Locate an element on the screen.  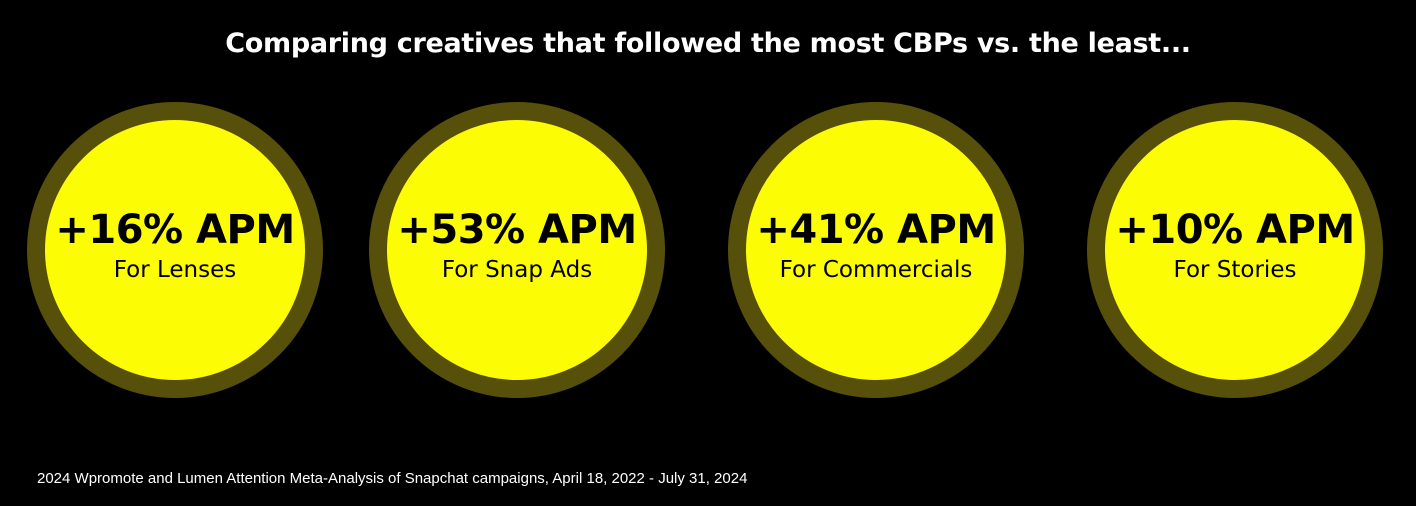
stat-label: For Snap Ads is located at coordinates (517, 270).